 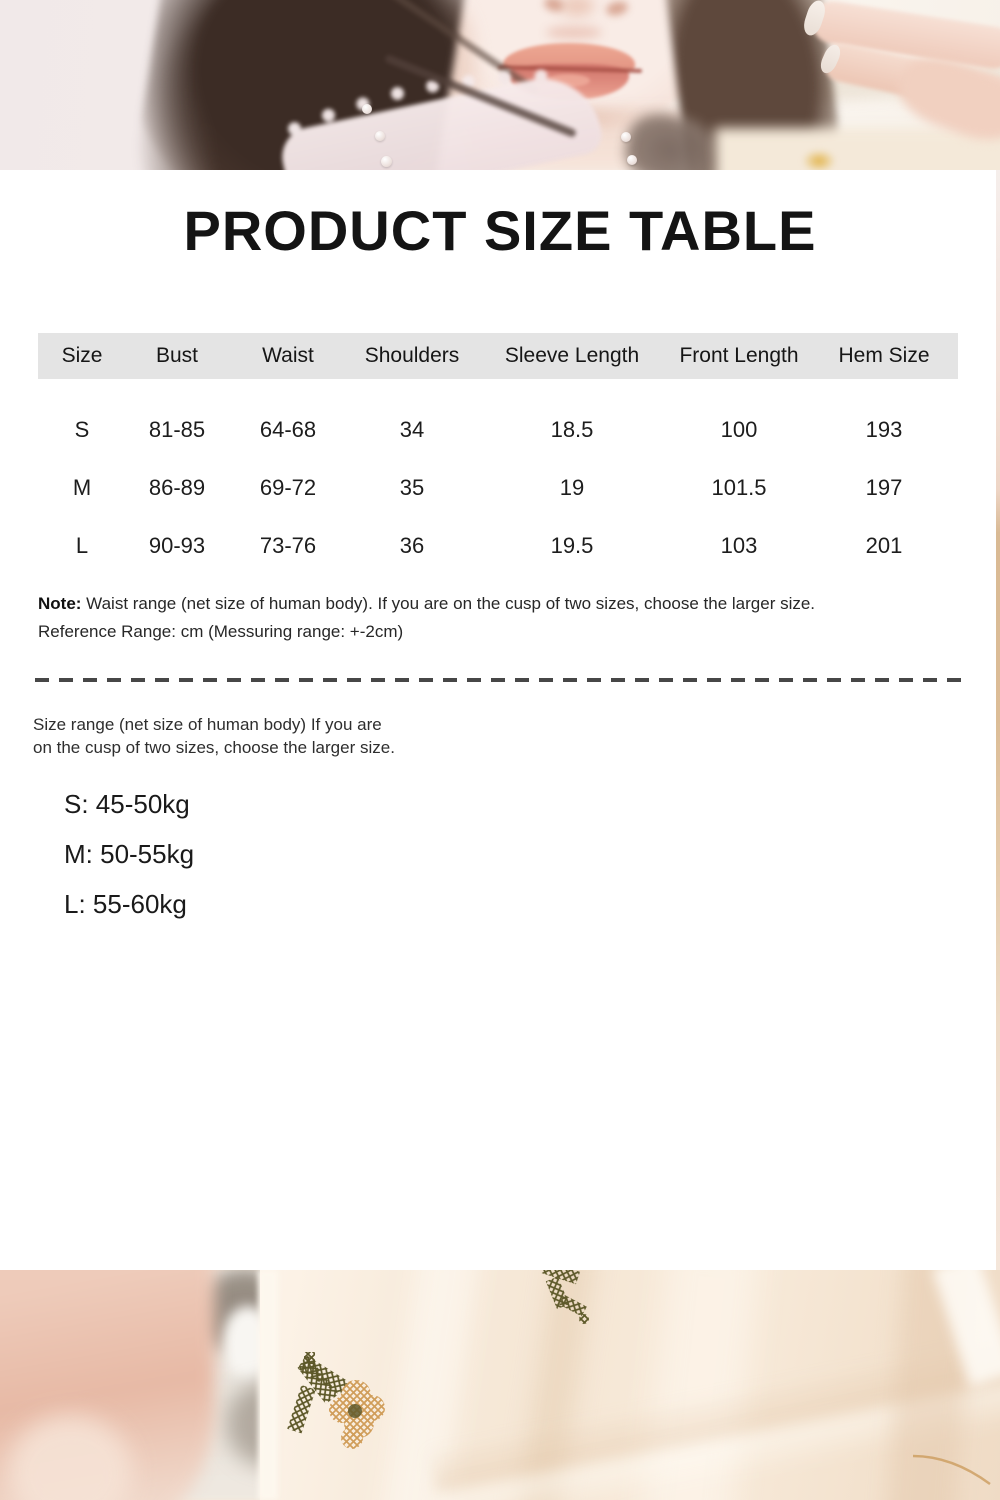 I want to click on table-cell: 201, so click(x=884, y=545).